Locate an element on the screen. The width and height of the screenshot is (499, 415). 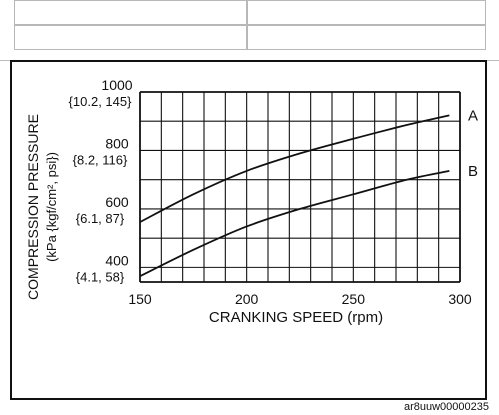
x-axis-title: CRANKING SPEED (rpm) is located at coordinates (296, 317).